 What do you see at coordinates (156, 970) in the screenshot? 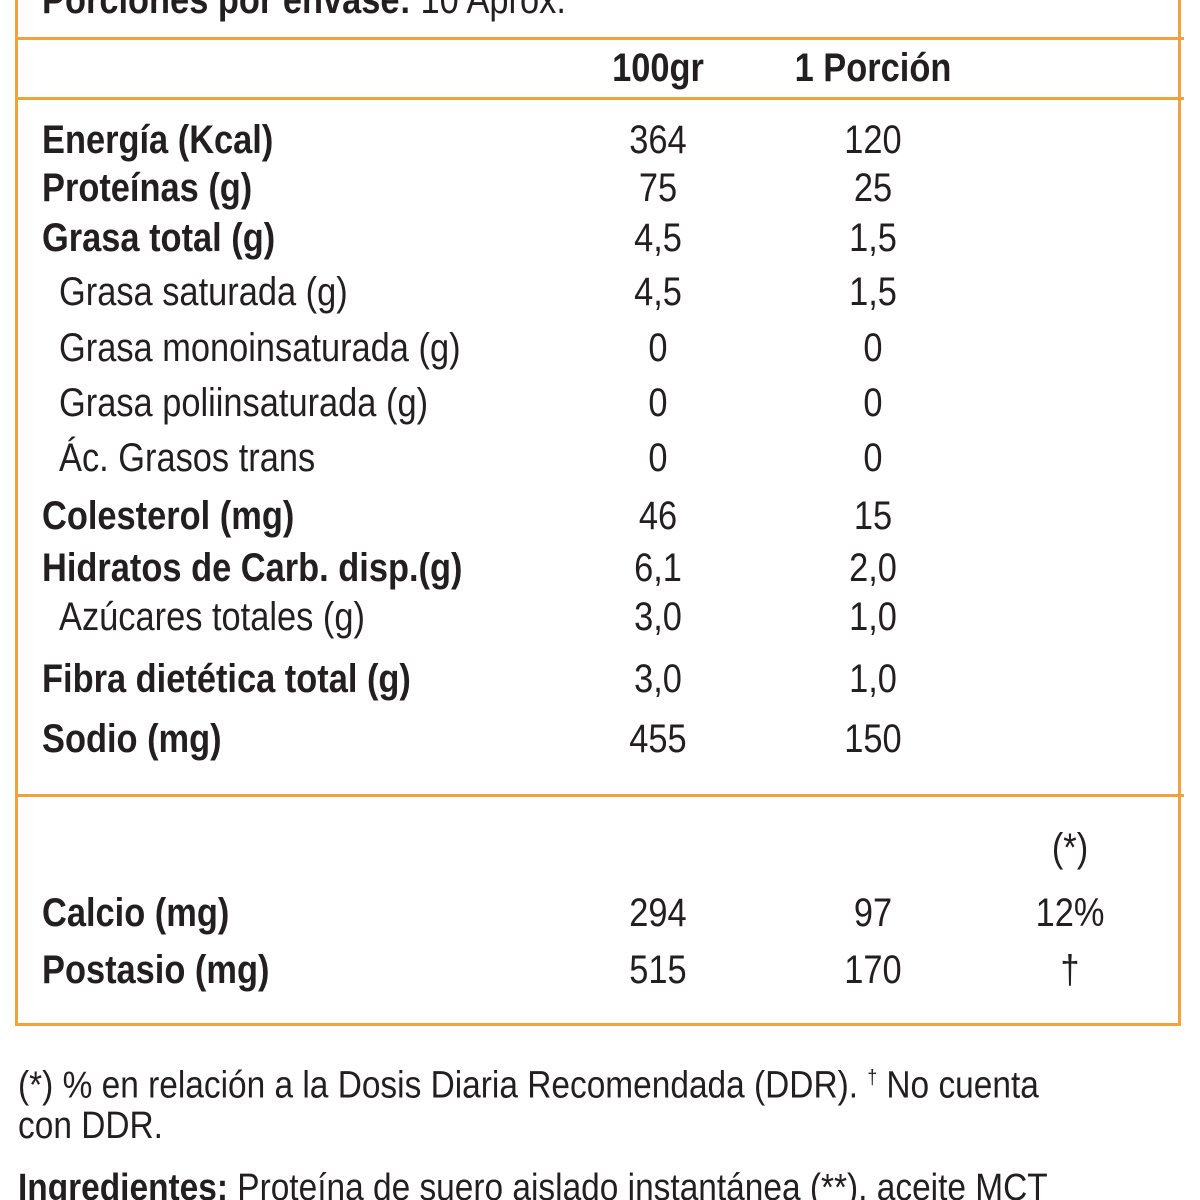
I see `row-label: Postasio (mg)` at bounding box center [156, 970].